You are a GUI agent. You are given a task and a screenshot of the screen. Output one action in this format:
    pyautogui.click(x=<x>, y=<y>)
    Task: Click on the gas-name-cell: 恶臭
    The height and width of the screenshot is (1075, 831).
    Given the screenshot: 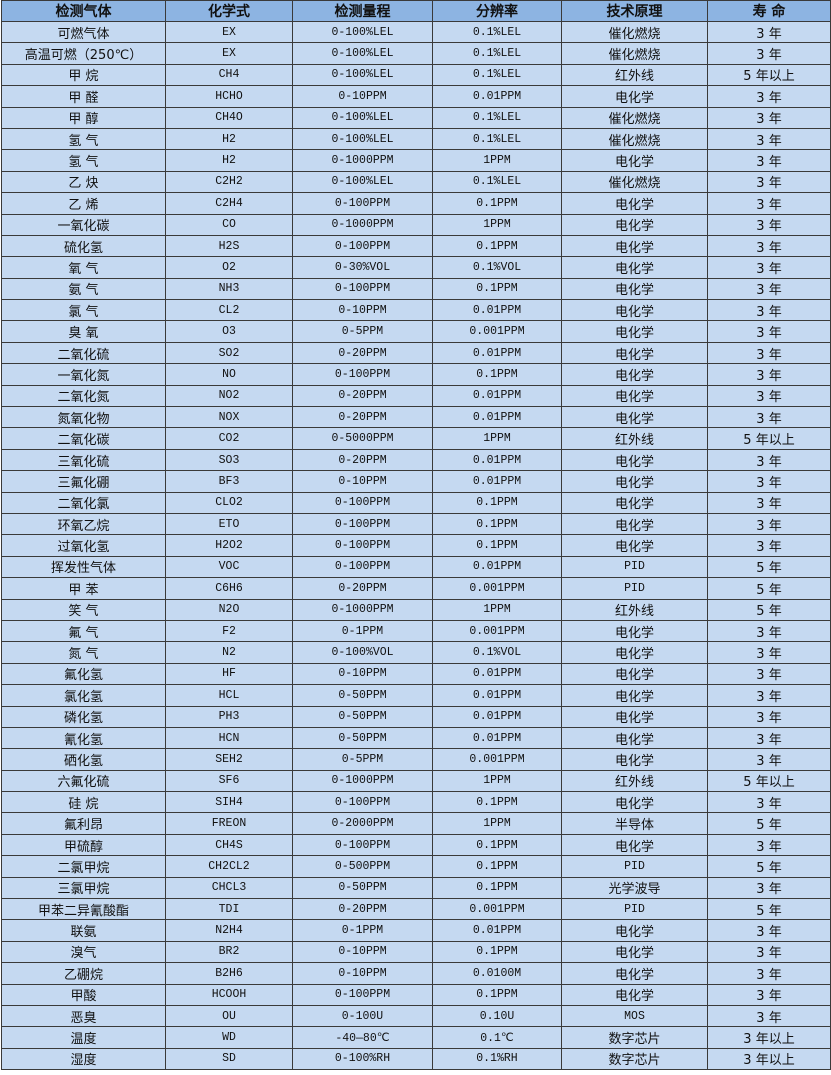 What is the action you would take?
    pyautogui.click(x=83, y=1016)
    